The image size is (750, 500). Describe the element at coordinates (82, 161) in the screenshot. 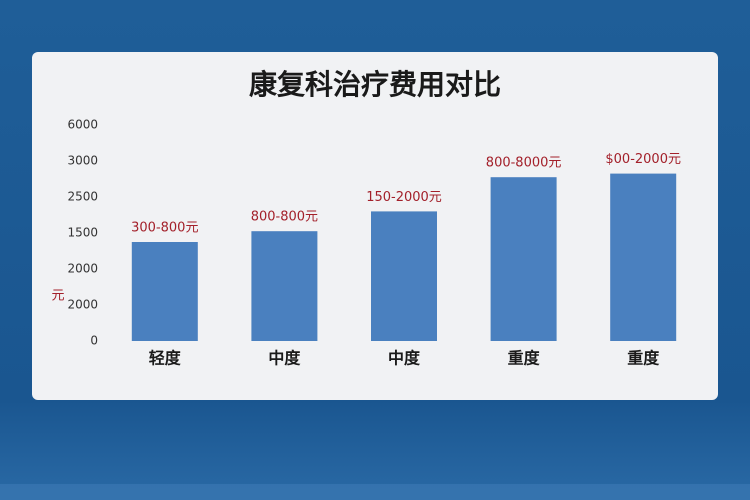

I see `y-tick-label: 3000` at that location.